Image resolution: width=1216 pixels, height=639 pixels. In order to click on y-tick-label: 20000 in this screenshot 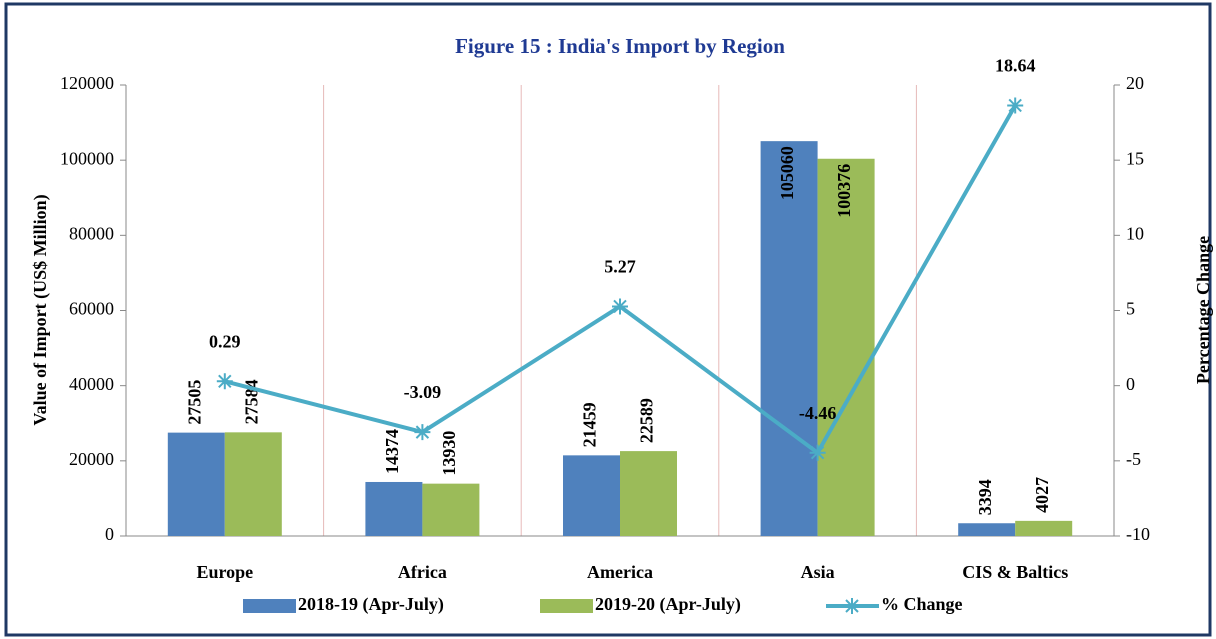, I will do `click(91, 459)`.